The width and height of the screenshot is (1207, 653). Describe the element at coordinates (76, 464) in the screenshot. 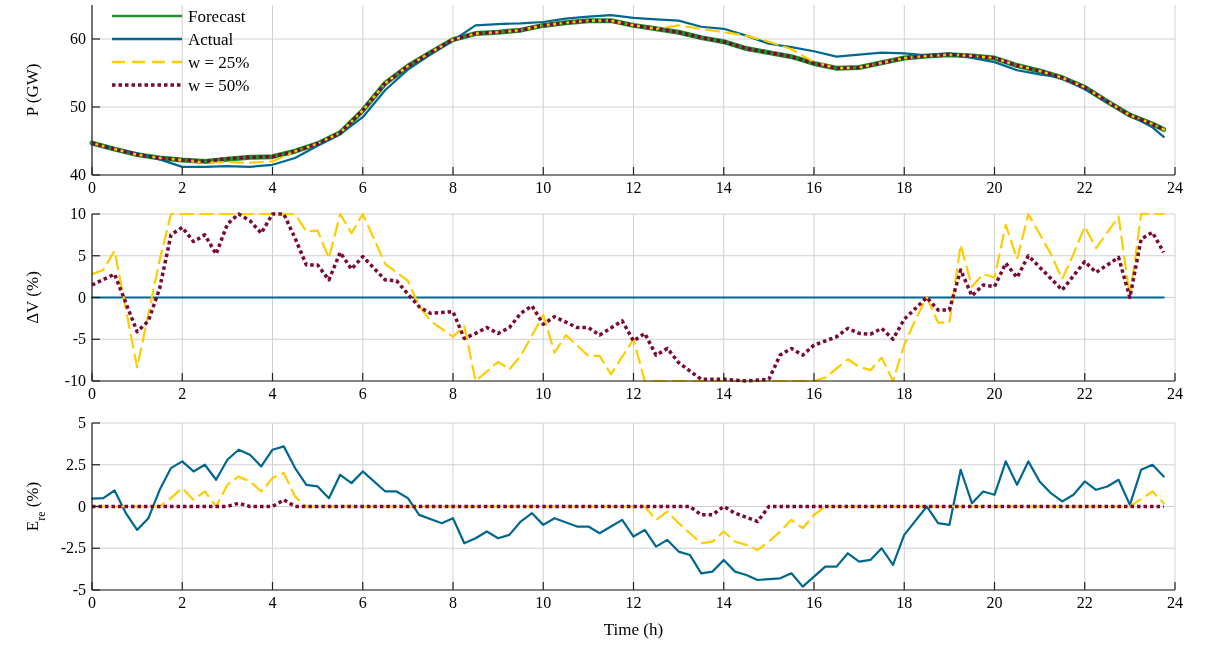

I see `y-tick-label: 2.5` at that location.